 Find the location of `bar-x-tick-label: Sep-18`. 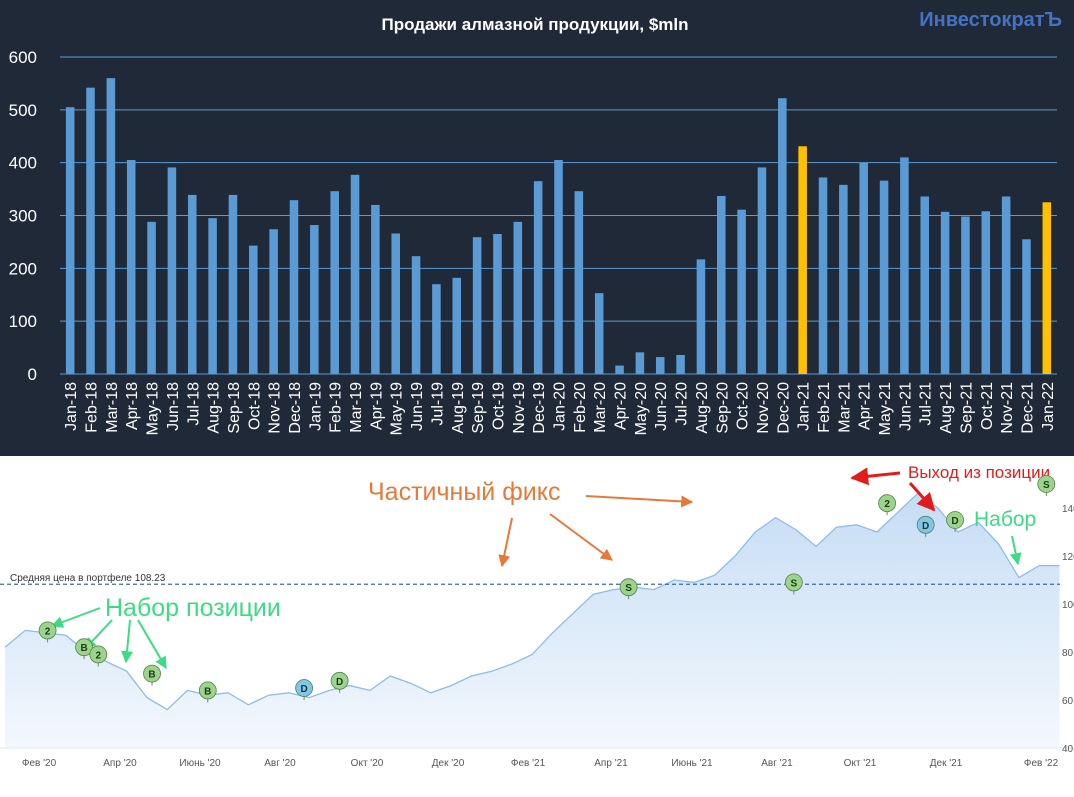

bar-x-tick-label: Sep-18 is located at coordinates (234, 408).